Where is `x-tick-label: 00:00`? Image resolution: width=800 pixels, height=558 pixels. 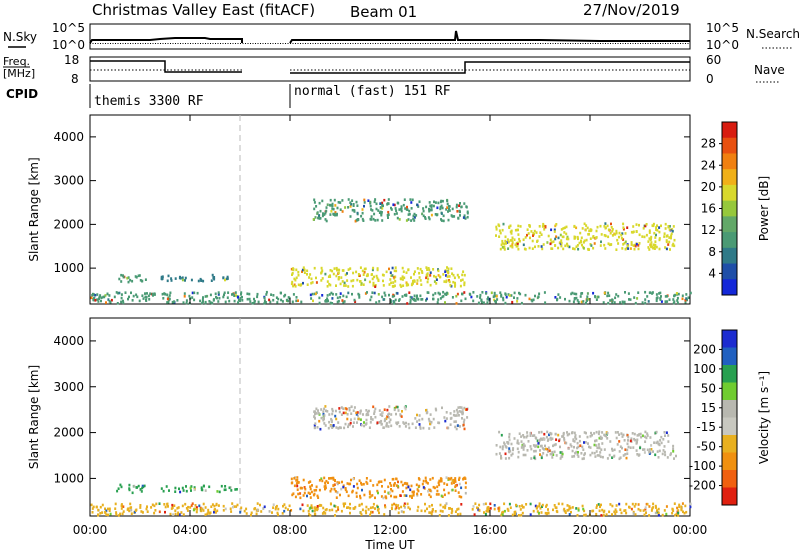
x-tick-label: 00:00 is located at coordinates (690, 530).